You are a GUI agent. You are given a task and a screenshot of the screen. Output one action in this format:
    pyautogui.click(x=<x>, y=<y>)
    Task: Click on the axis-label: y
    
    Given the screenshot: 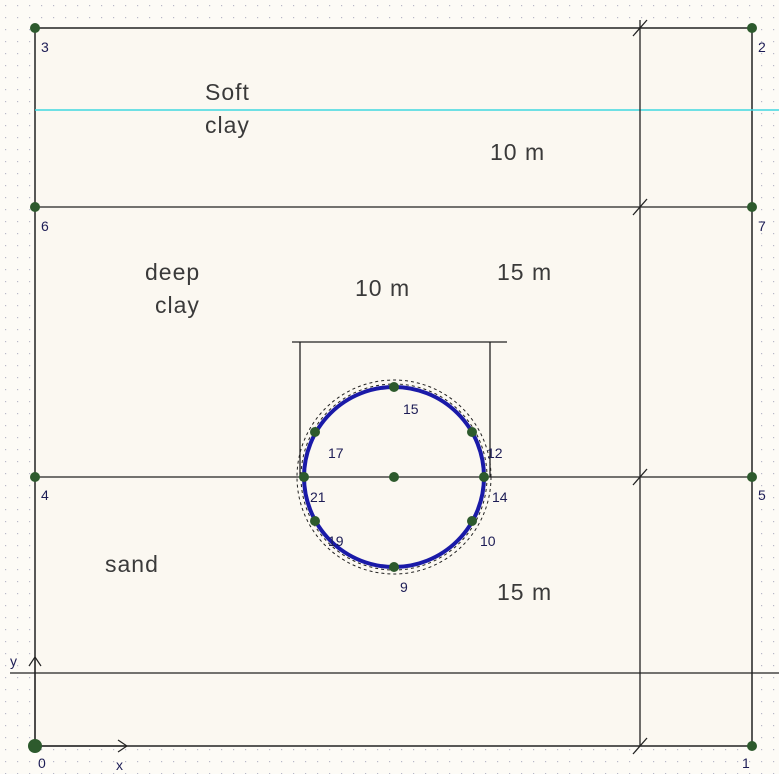 What is the action you would take?
    pyautogui.click(x=13, y=661)
    